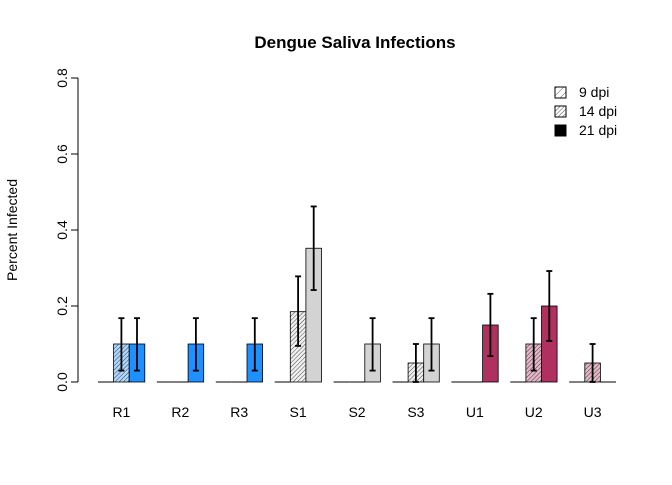  Describe the element at coordinates (62, 154) in the screenshot. I see `y-tick-label: 0.6` at that location.